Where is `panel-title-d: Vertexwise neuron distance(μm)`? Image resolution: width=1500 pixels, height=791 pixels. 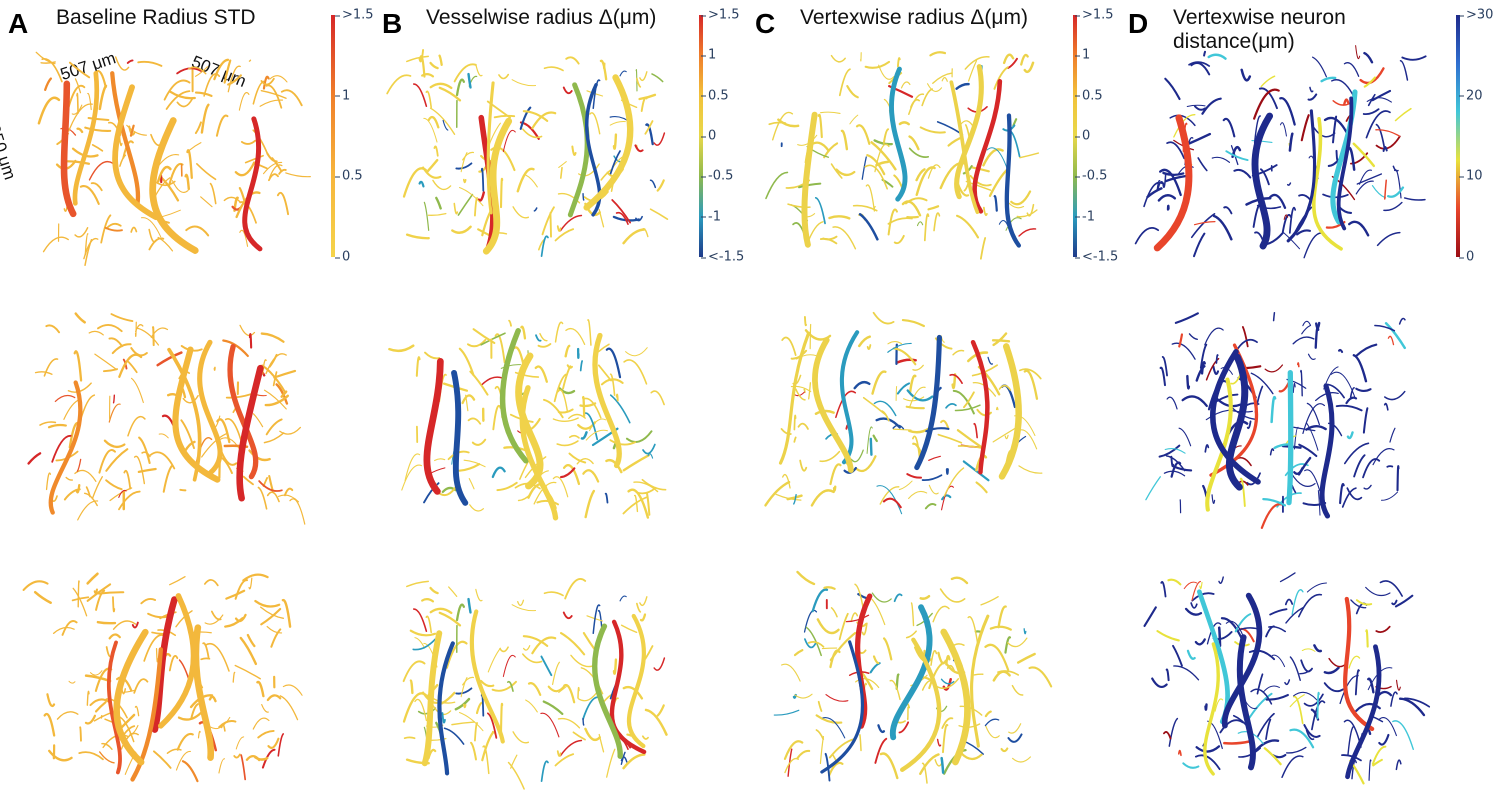
panel-title-d: Vertexwise neuron distance(μm) is located at coordinates (1259, 30).